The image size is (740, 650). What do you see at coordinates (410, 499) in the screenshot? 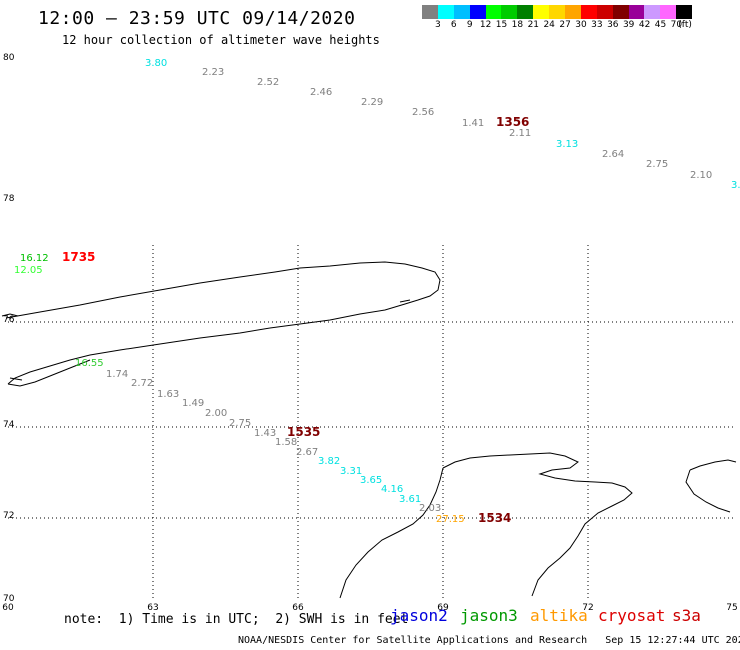
I see `wave-value: 3.61` at bounding box center [410, 499].